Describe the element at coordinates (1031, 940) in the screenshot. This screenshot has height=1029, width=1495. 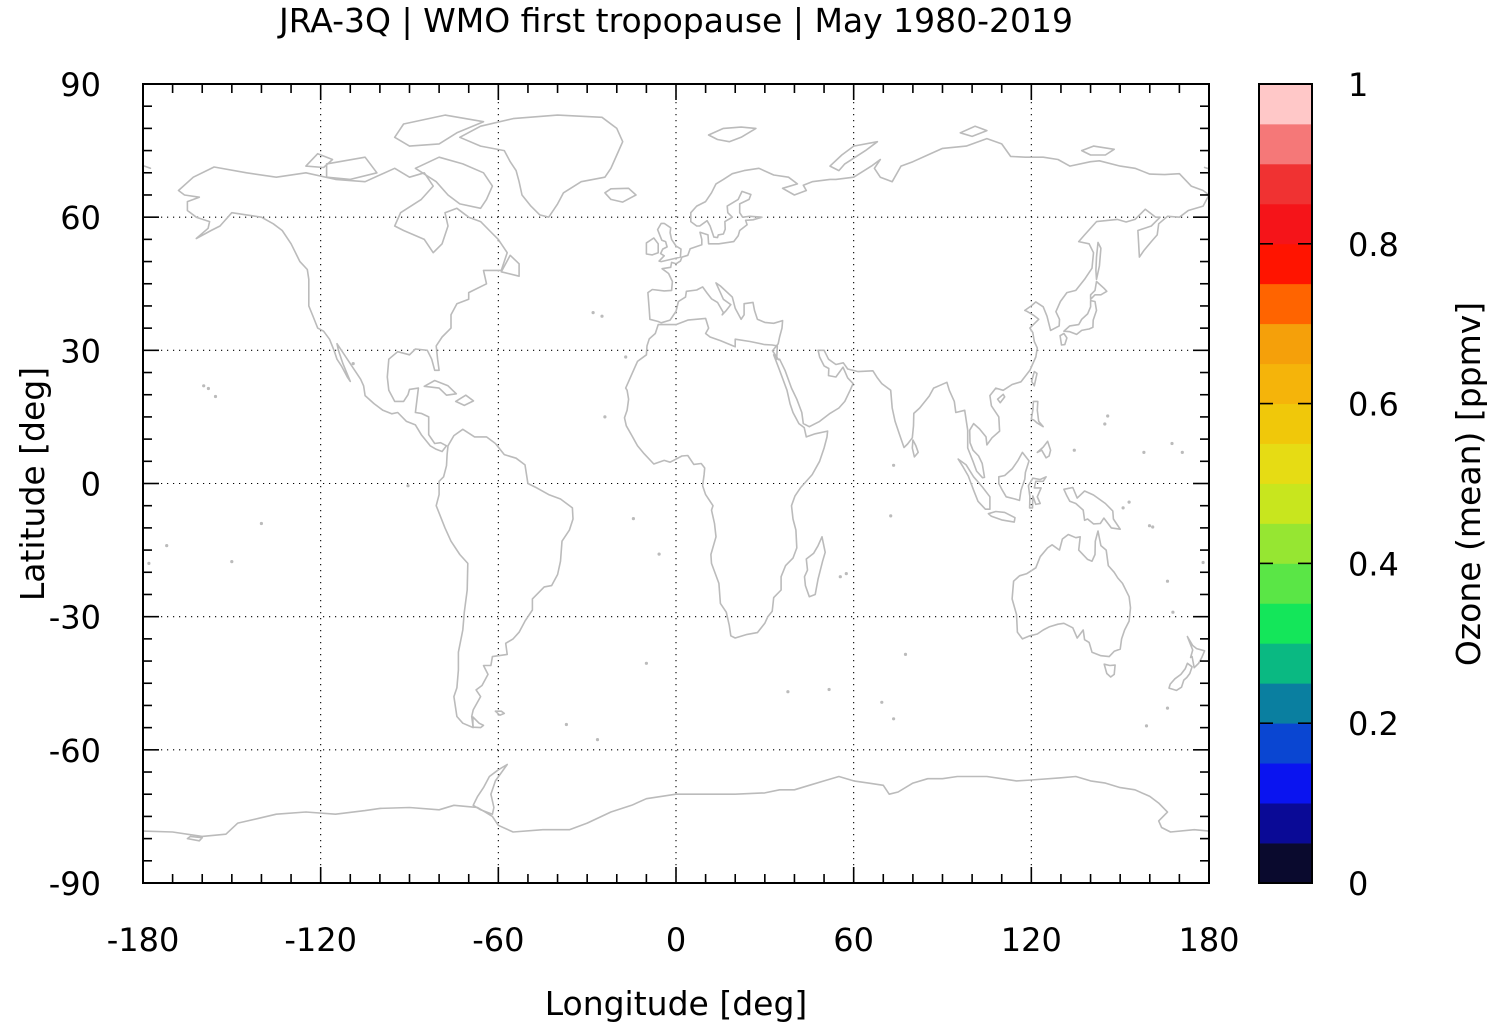
I see `x-tick-label: 120` at that location.